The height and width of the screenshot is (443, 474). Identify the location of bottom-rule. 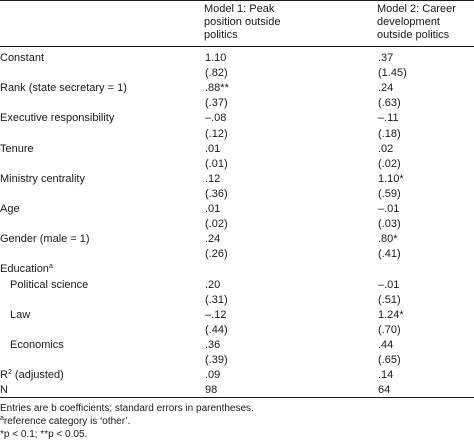
(237, 397).